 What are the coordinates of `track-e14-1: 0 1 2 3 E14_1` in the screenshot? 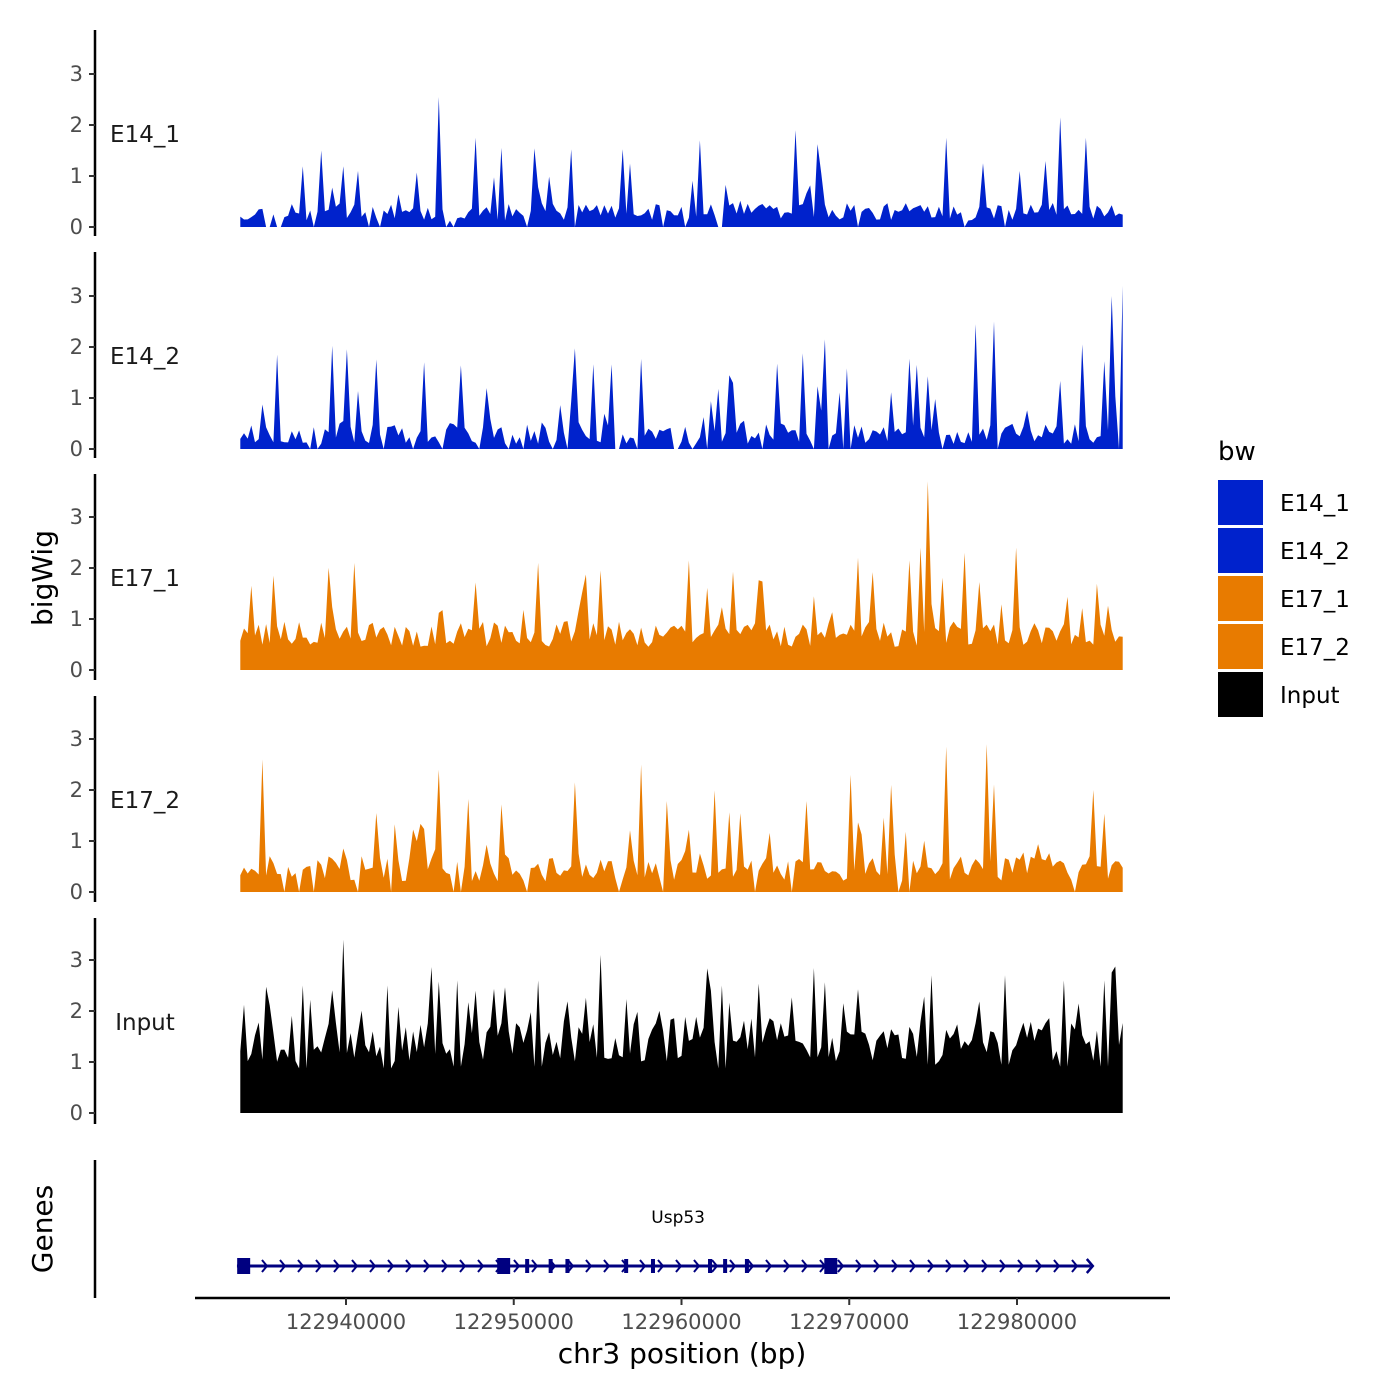 It's located at (596, 134).